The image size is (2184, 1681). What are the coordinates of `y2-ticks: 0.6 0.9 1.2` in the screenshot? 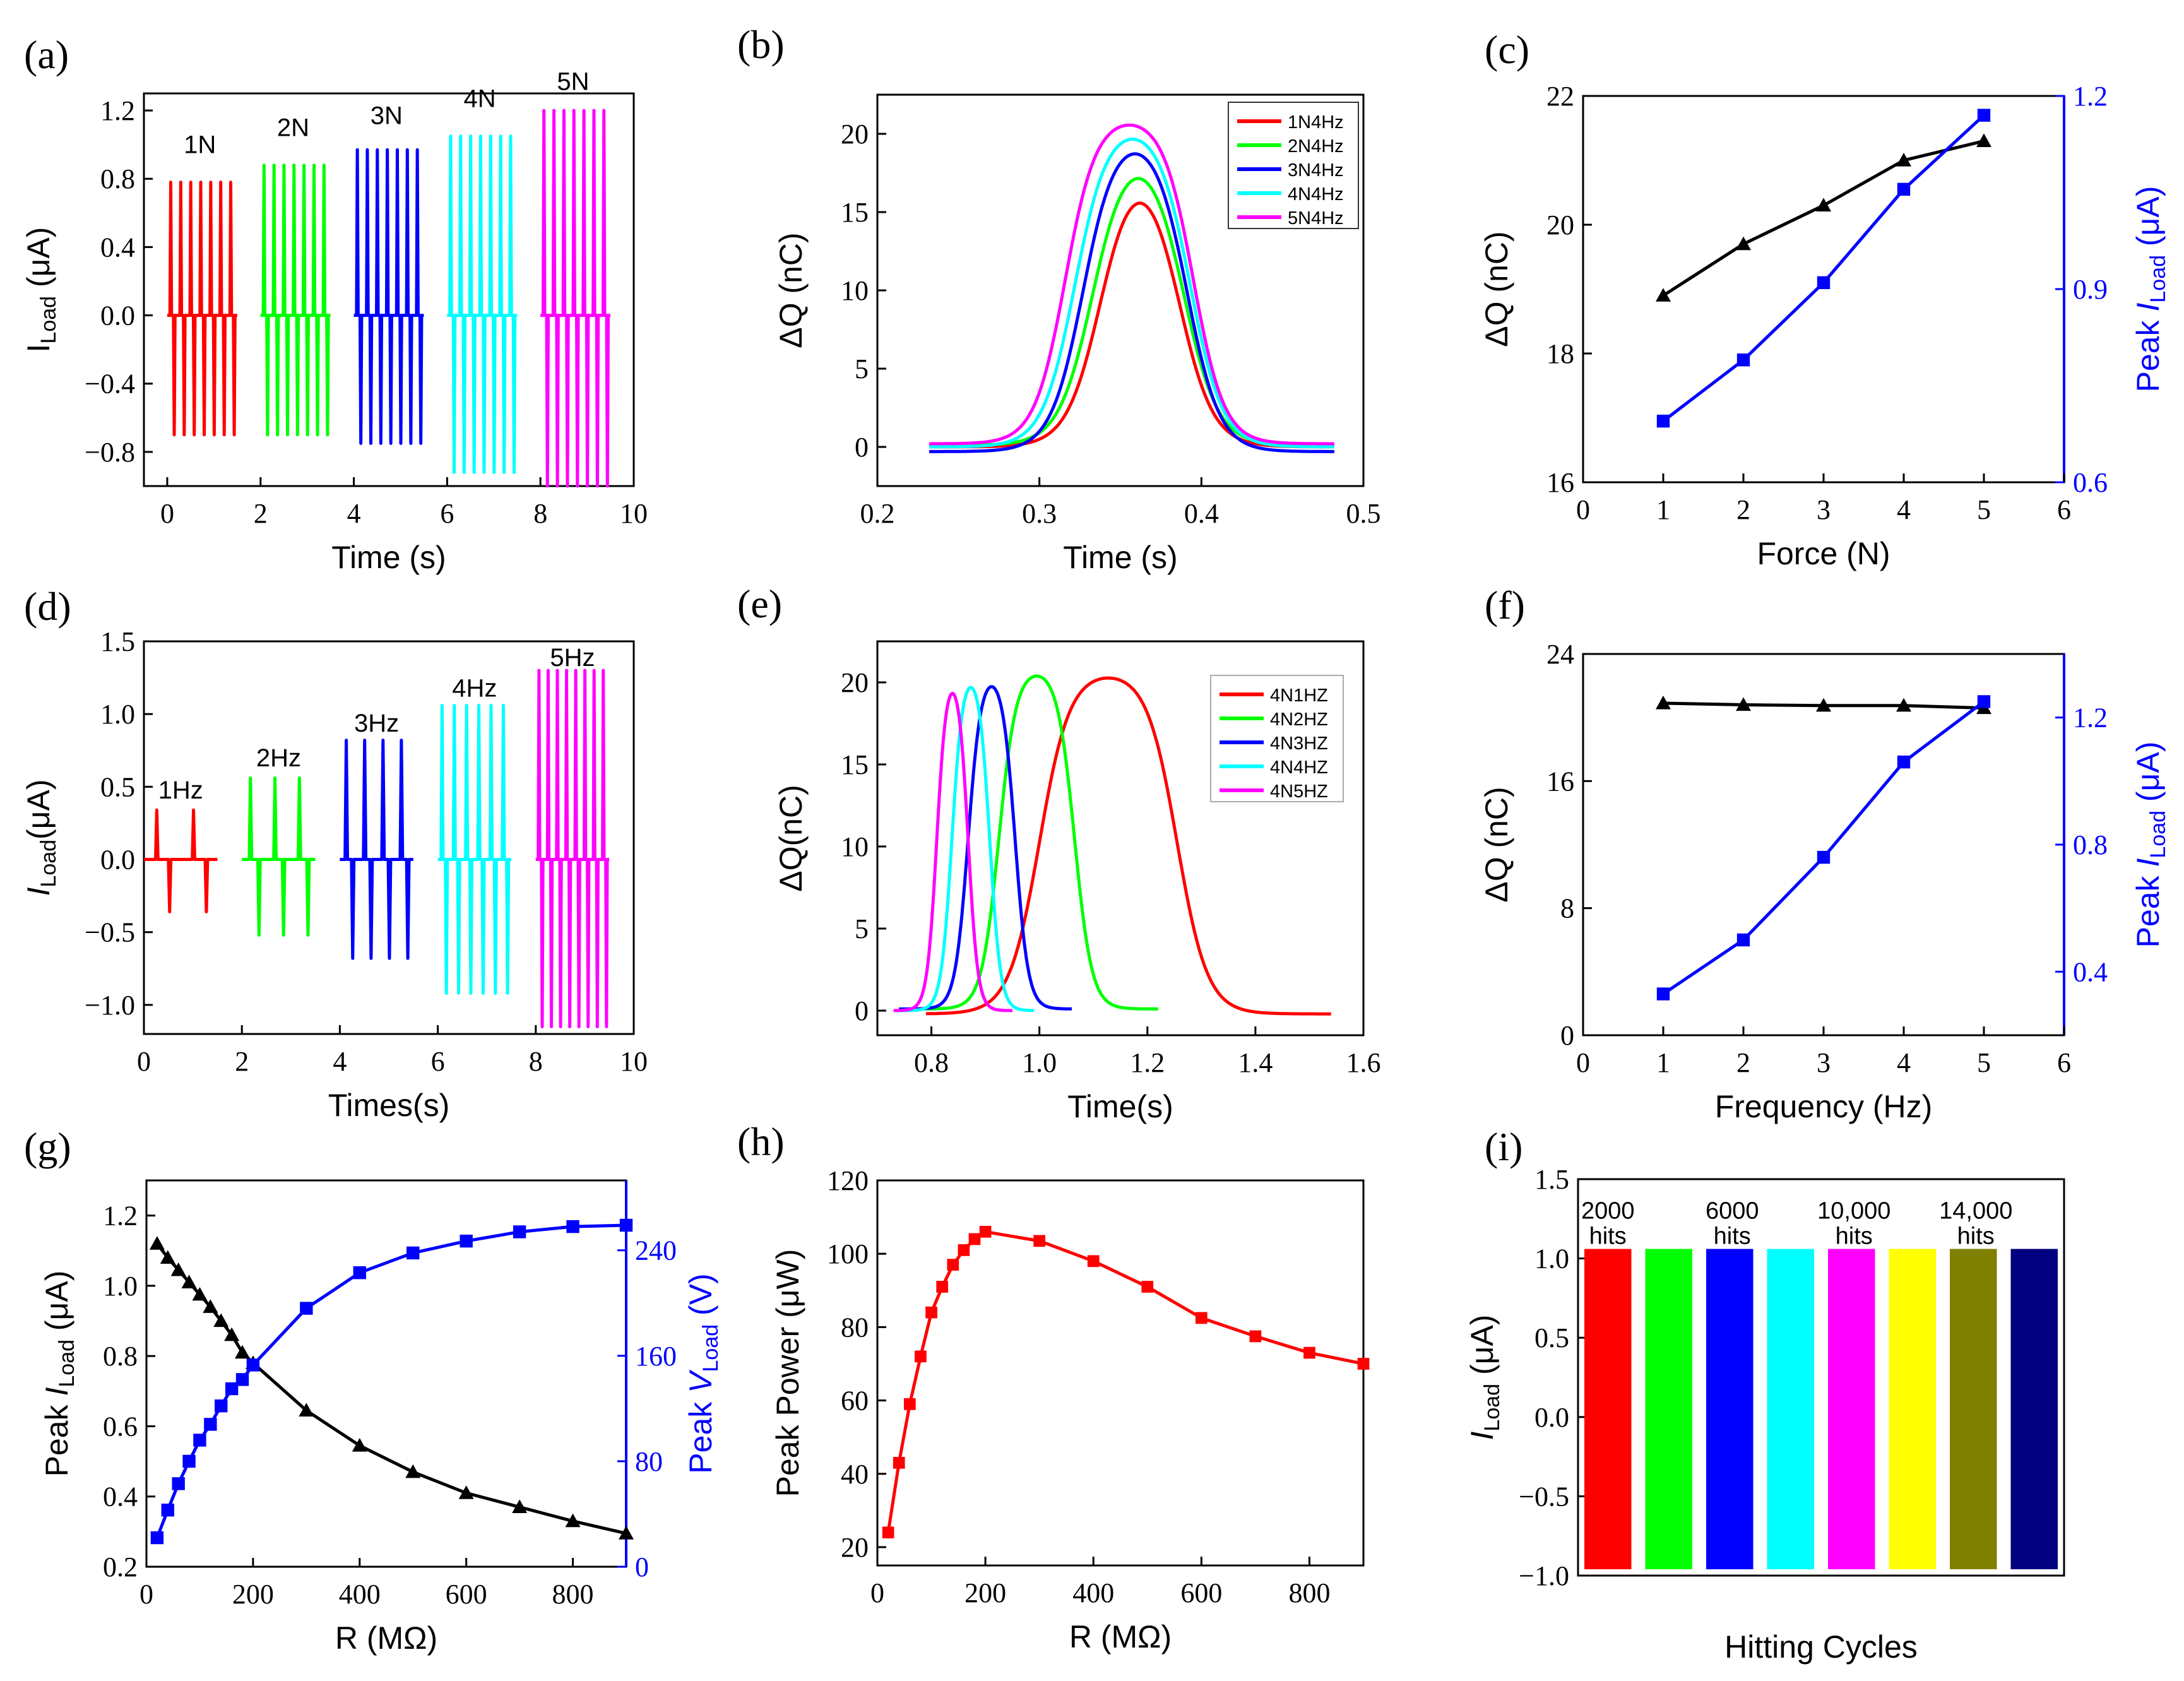 It's located at (2081, 289).